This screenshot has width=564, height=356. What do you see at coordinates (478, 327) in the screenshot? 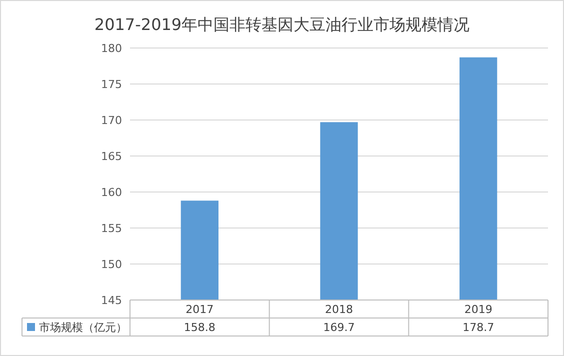
I see `data-label: 178.7` at bounding box center [478, 327].